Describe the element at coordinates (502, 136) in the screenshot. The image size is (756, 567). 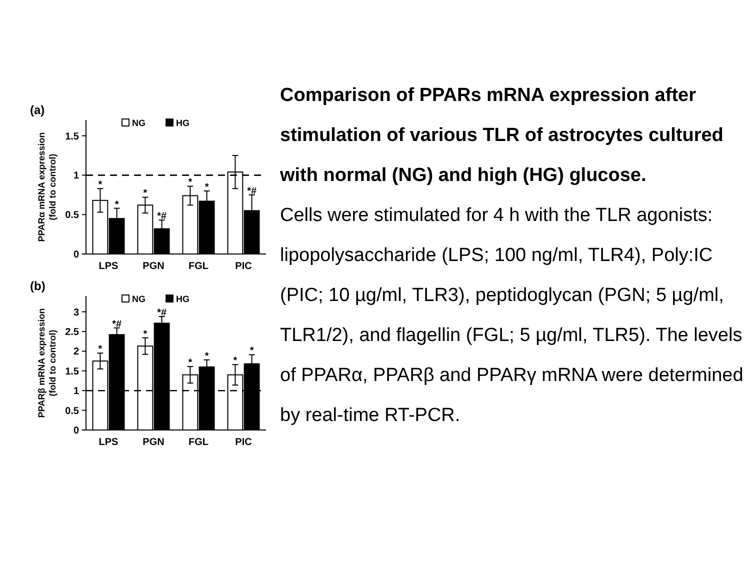
I see `text: Comparison of PPARs mRNA expression after stimulation of various TLR of astrocytes cultured with normal (NG) and high (HG) glucose.` at that location.